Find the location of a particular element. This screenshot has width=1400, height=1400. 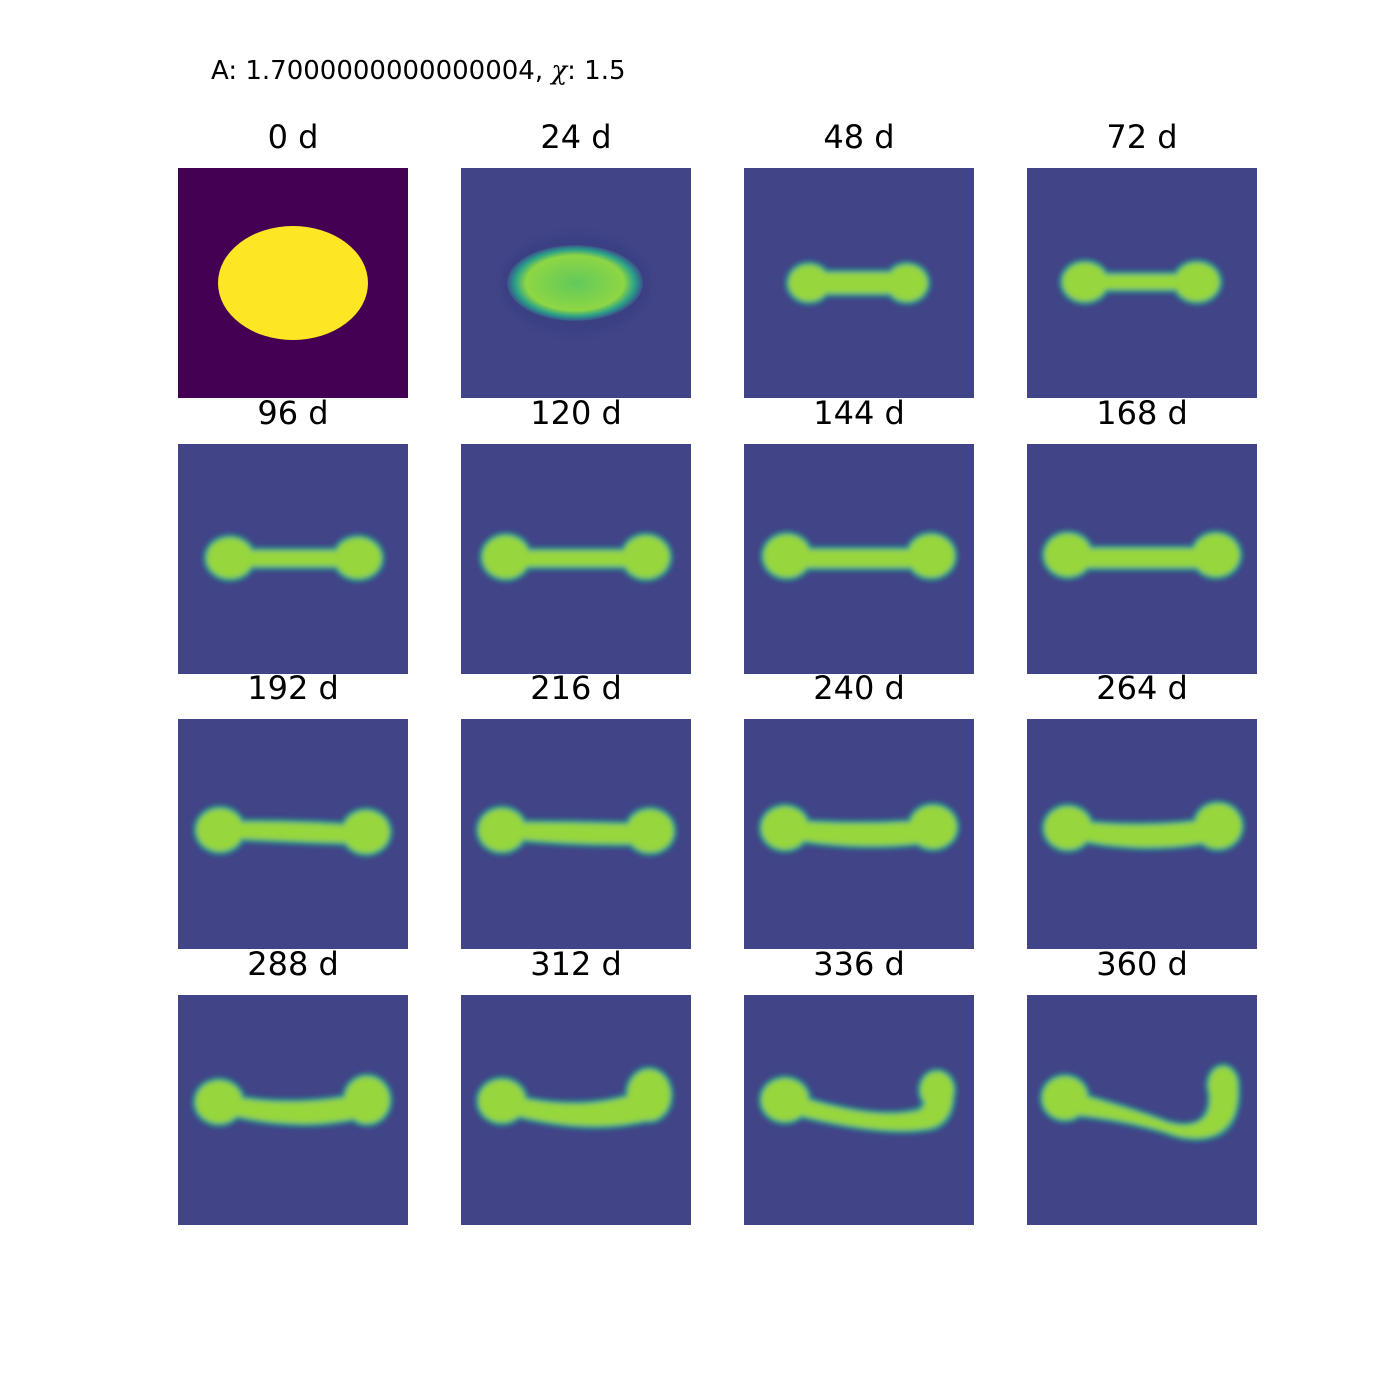

panel-title: 288 d is located at coordinates (293, 964).